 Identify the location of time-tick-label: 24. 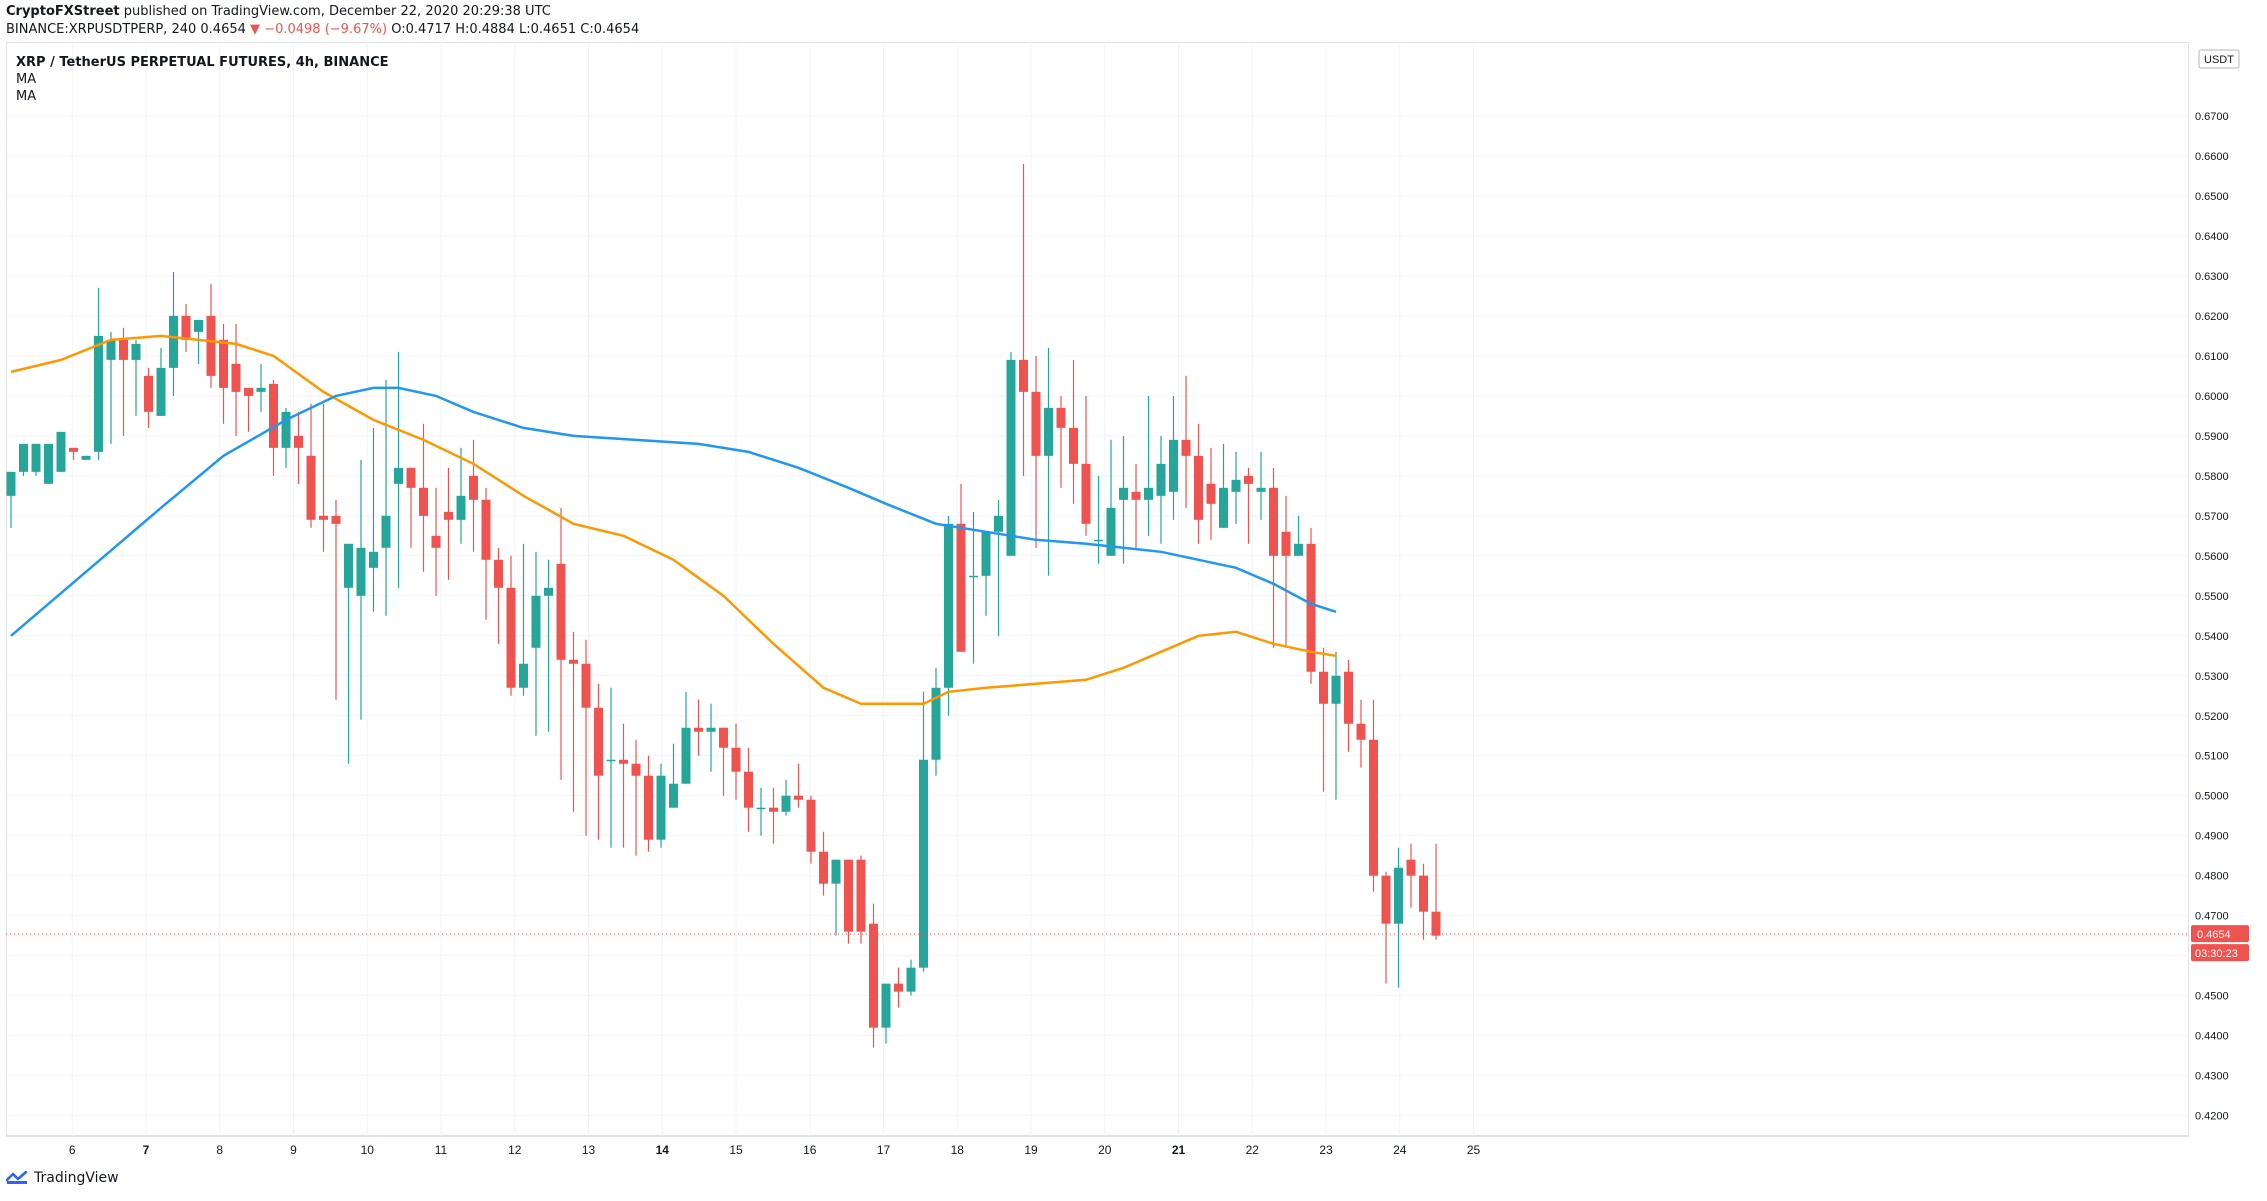
(1400, 1150).